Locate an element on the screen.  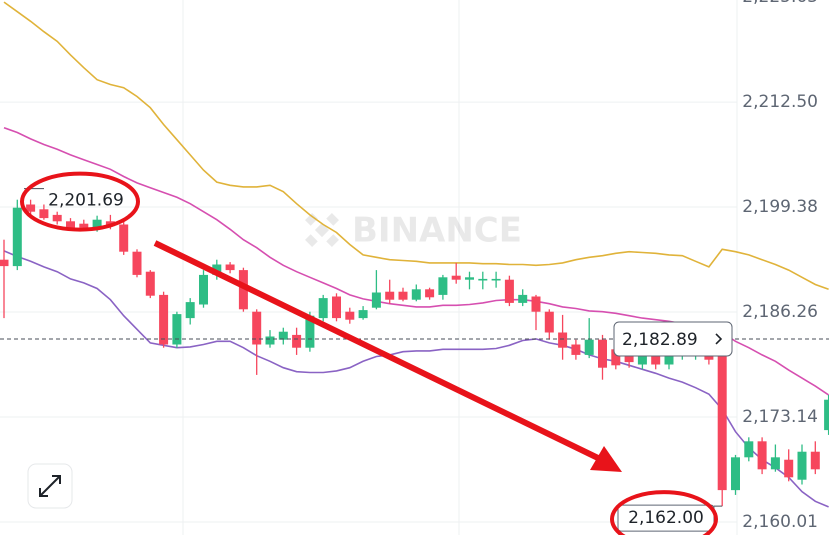
y-tick-label: 2,225.63 is located at coordinates (780, 3).